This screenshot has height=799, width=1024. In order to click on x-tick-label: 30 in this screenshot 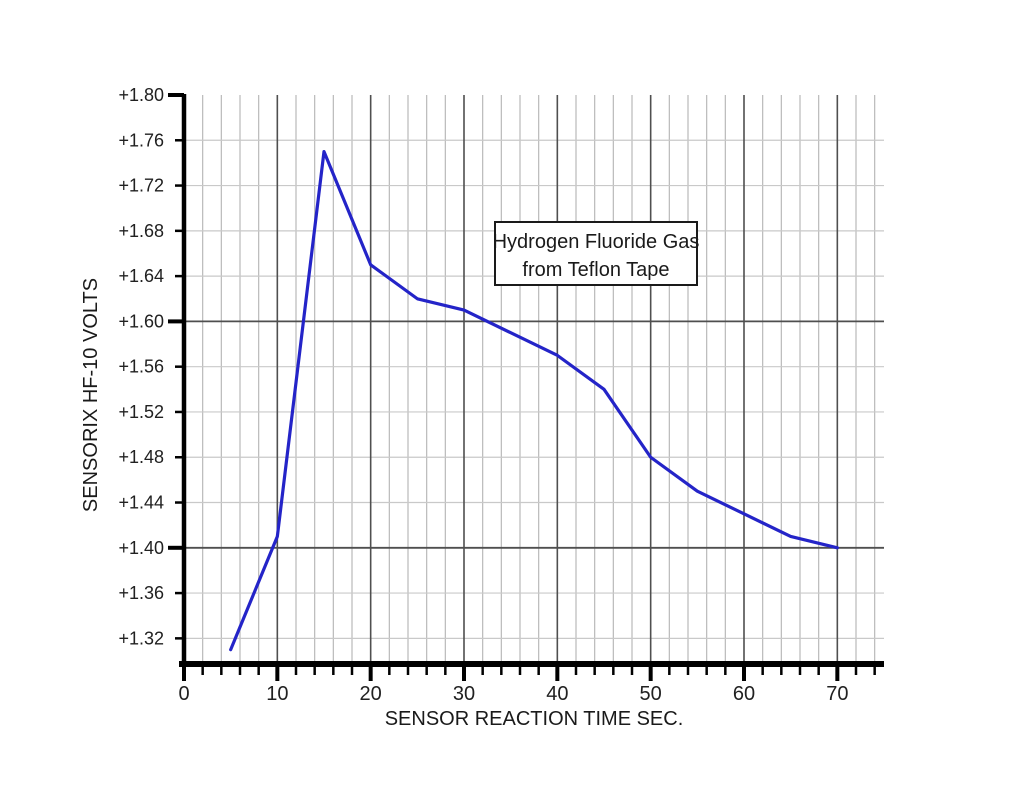, I will do `click(464, 694)`.